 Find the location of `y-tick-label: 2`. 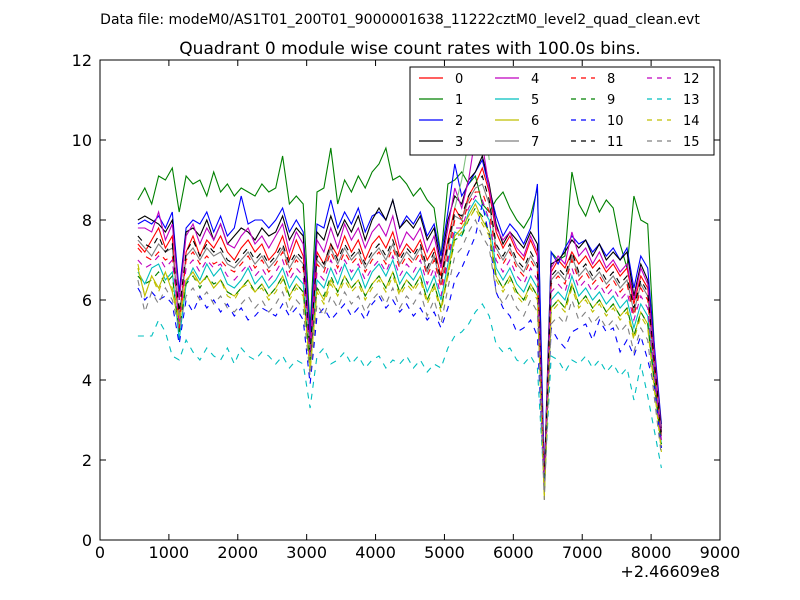

y-tick-label: 2 is located at coordinates (87, 460).